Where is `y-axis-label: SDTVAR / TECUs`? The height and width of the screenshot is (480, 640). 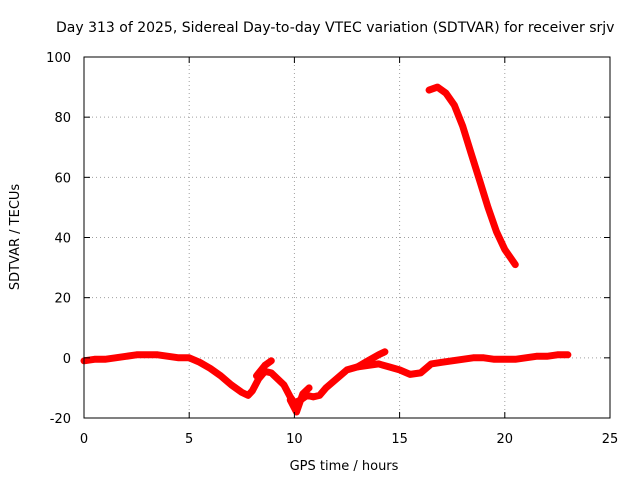 y-axis-label: SDTVAR / TECUs is located at coordinates (15, 237).